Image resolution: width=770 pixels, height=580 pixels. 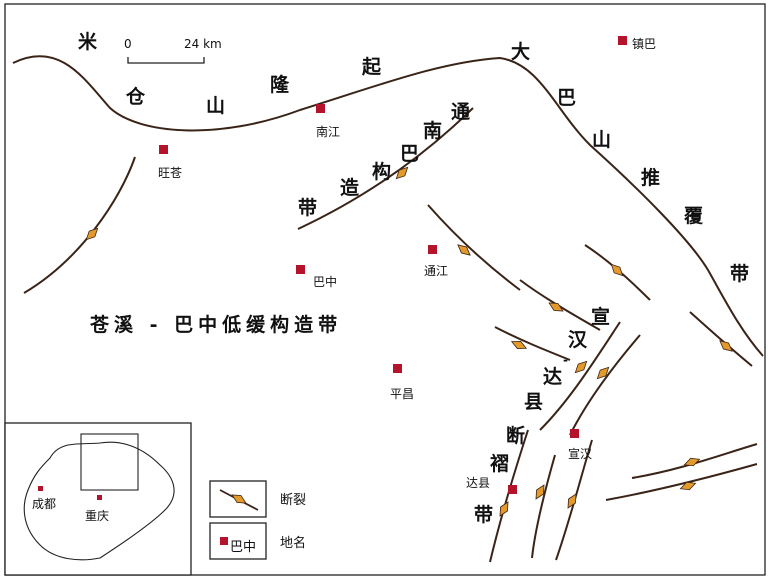 I want to click on scale-start: 0, so click(x=128, y=44).